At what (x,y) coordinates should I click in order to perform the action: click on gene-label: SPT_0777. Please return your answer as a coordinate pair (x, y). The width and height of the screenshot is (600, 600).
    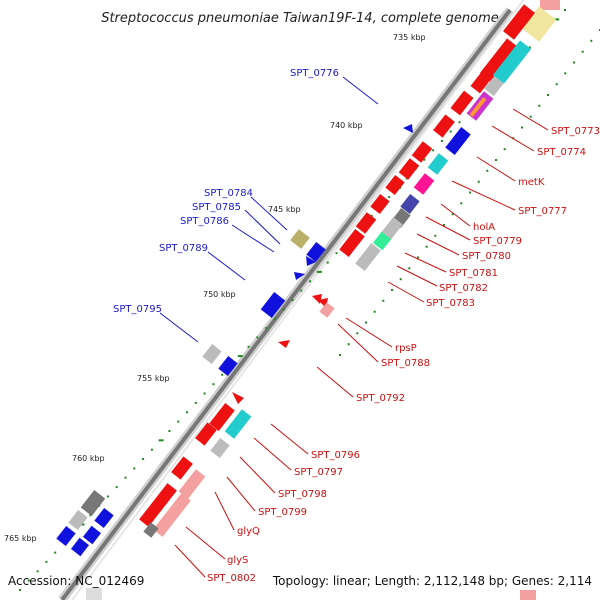
    Looking at the image, I should click on (542, 211).